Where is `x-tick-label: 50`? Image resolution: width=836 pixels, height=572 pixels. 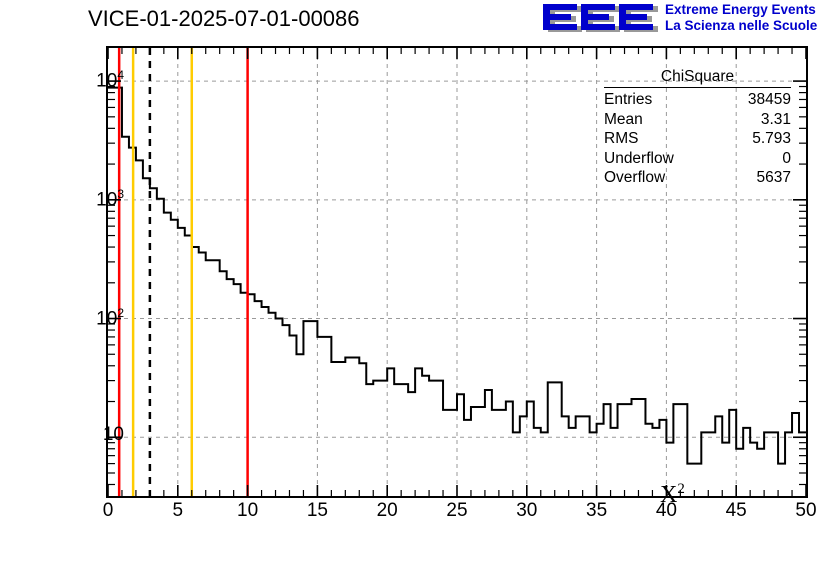 x-tick-label: 50 is located at coordinates (806, 510).